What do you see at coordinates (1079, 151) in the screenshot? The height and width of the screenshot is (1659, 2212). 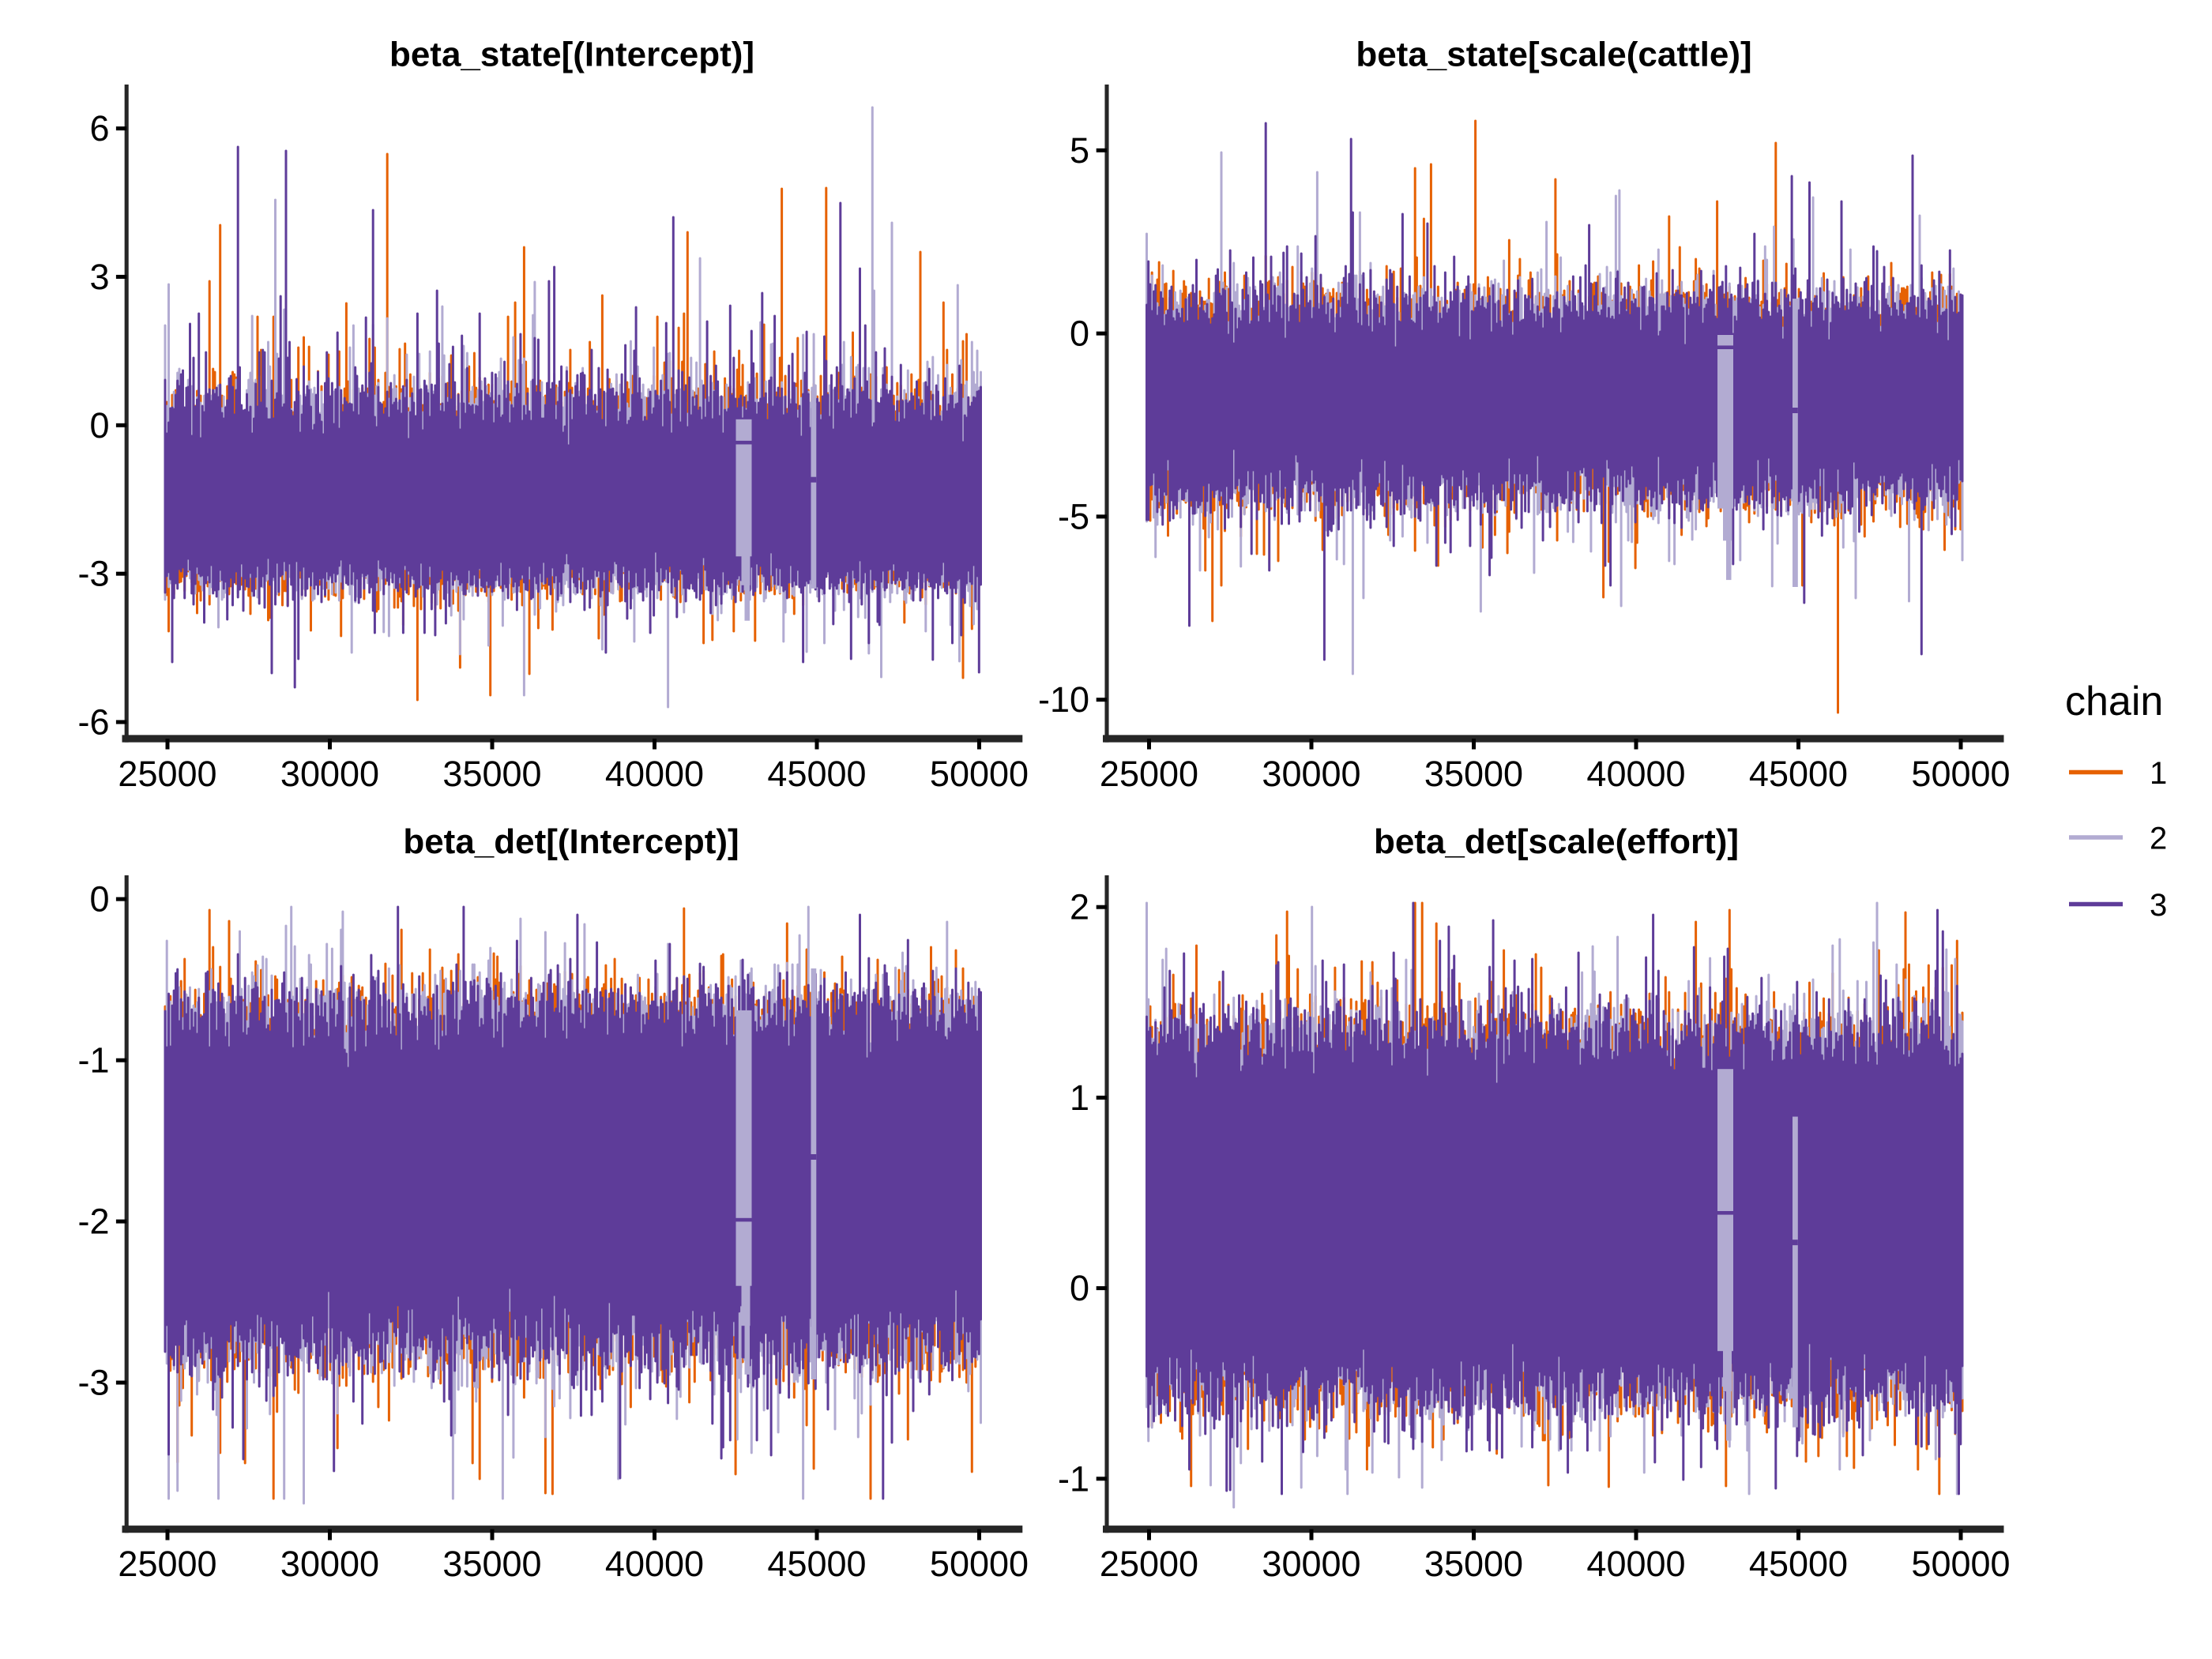 I see `svg-text: 5` at bounding box center [1079, 151].